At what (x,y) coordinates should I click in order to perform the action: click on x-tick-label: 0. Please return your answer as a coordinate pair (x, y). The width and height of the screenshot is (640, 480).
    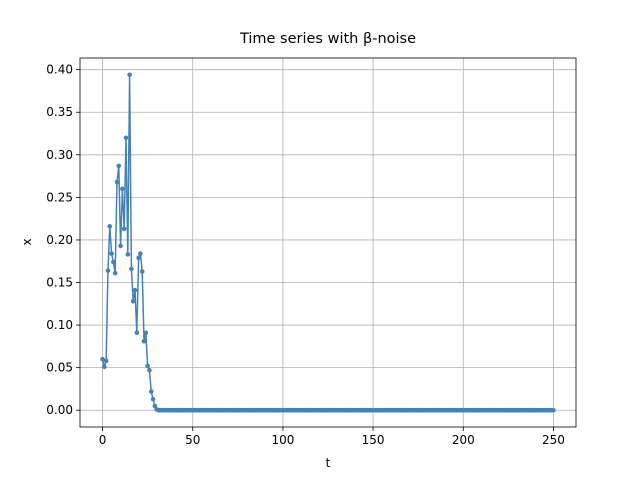
    Looking at the image, I should click on (103, 440).